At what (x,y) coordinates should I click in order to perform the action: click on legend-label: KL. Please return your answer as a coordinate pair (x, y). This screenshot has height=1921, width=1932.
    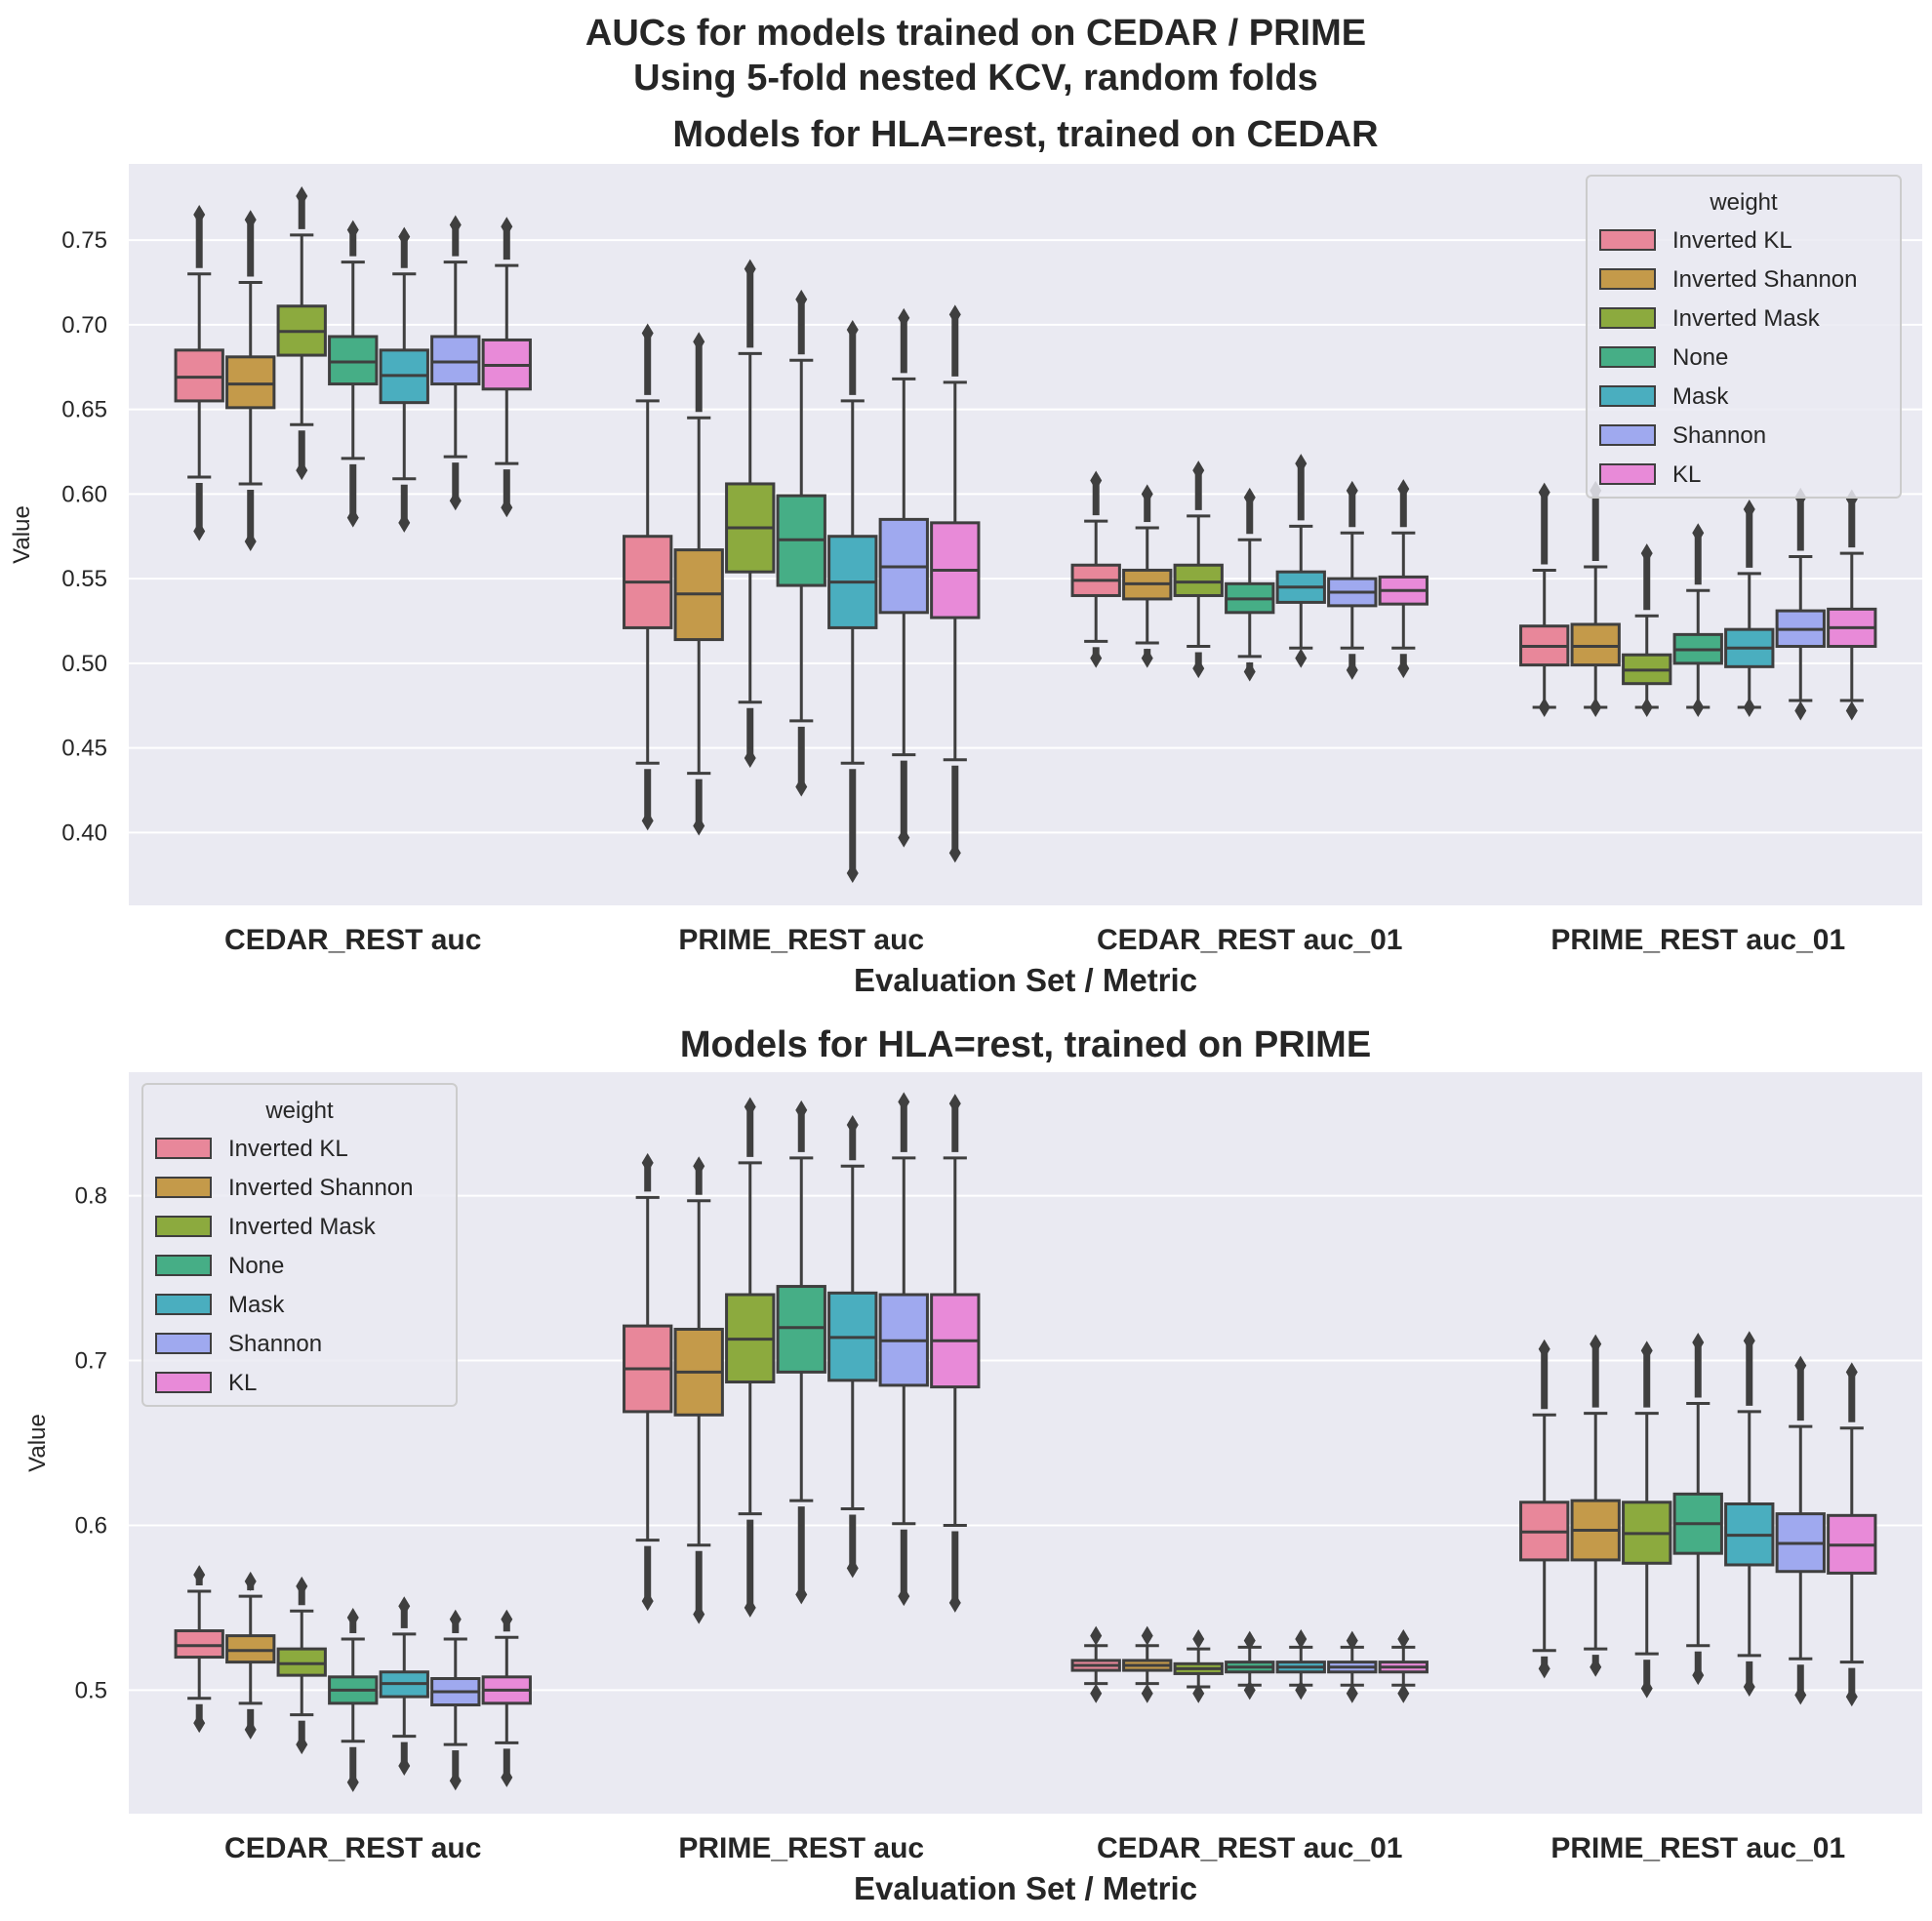
    Looking at the image, I should click on (242, 1383).